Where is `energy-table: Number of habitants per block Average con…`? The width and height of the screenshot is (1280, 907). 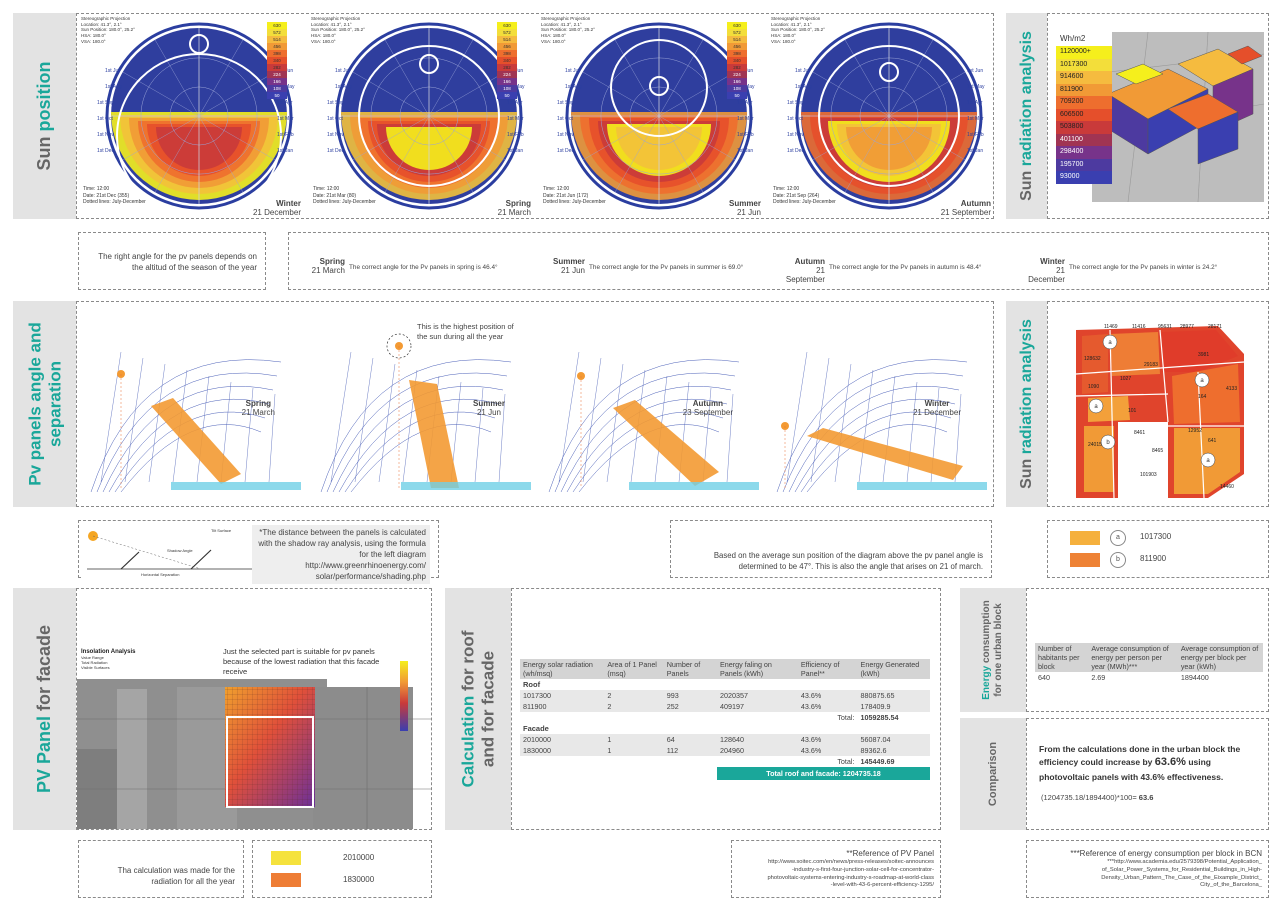 energy-table: Number of habitants per block Average con… is located at coordinates (1149, 663).